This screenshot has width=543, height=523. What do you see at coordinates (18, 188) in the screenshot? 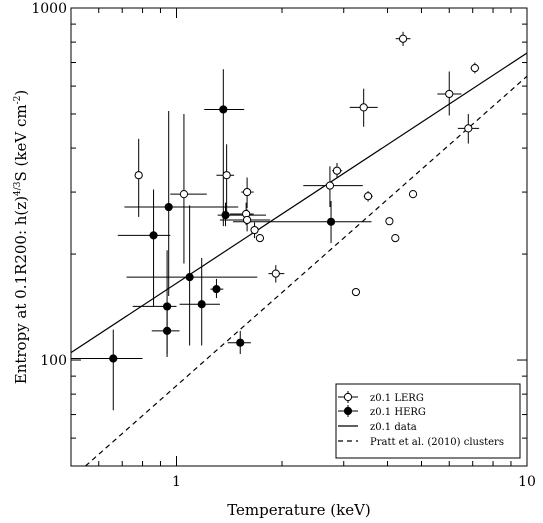
I see `y-axis-label-sup: 4/3` at bounding box center [18, 188].